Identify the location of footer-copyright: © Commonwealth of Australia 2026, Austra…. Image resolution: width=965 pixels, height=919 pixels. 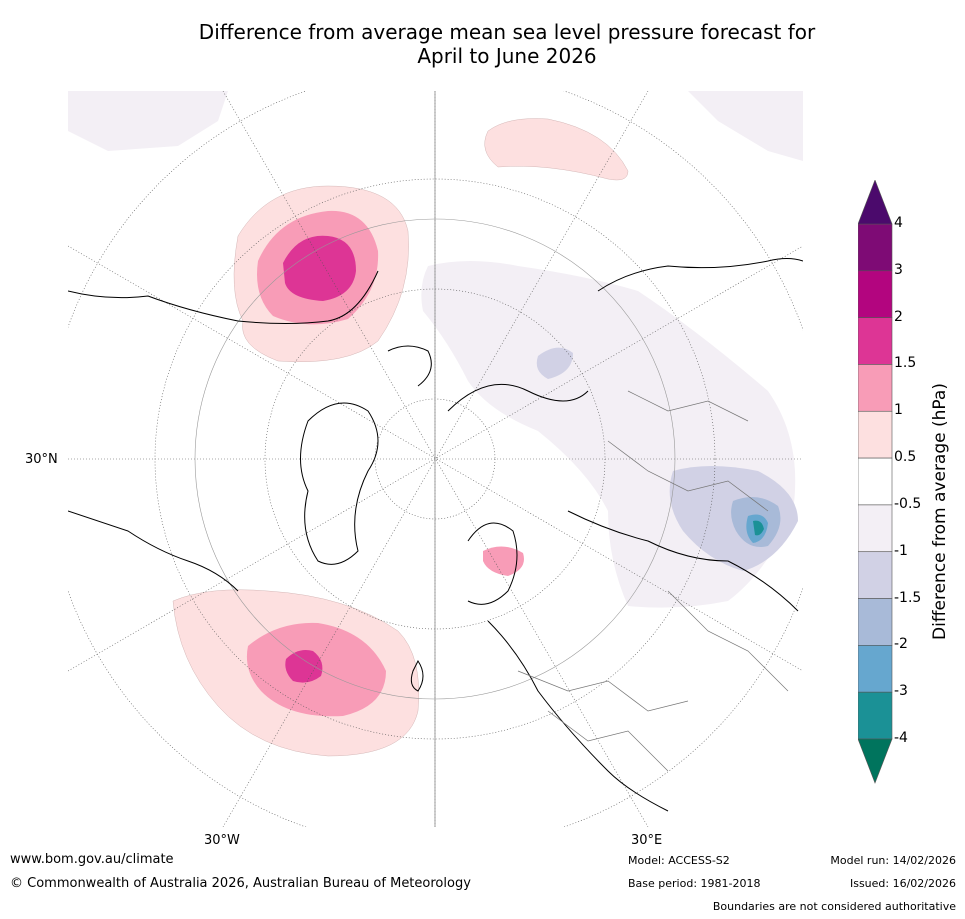
(240, 883).